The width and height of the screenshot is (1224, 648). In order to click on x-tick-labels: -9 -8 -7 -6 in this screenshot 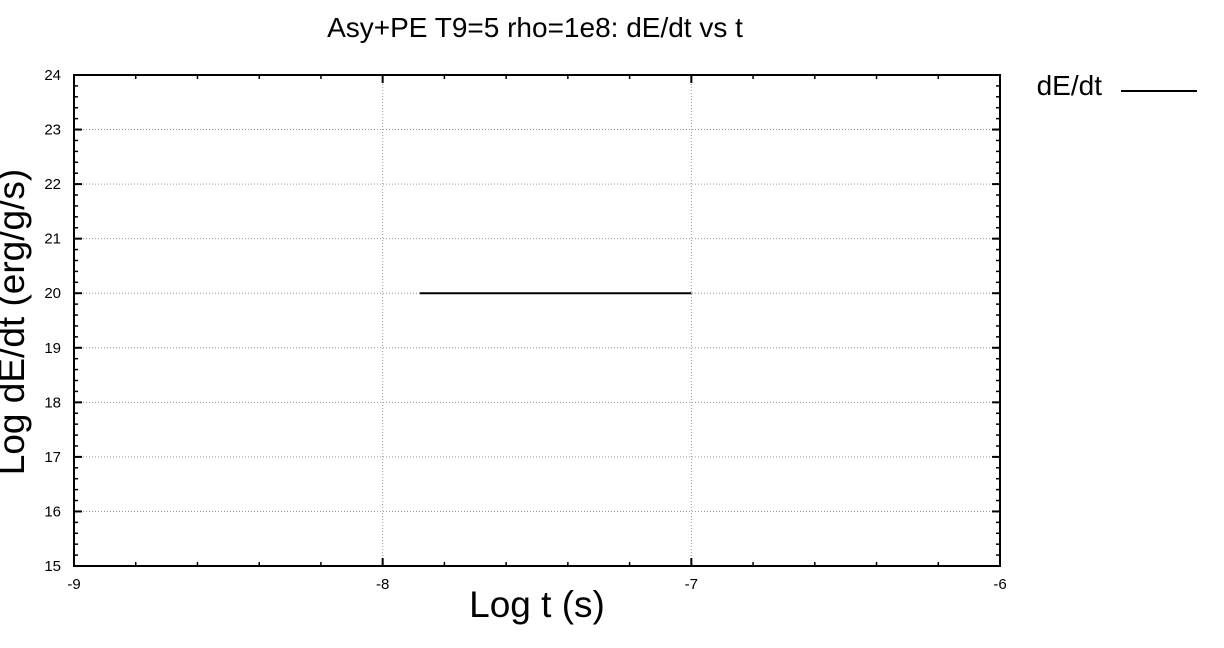, I will do `click(536, 584)`.